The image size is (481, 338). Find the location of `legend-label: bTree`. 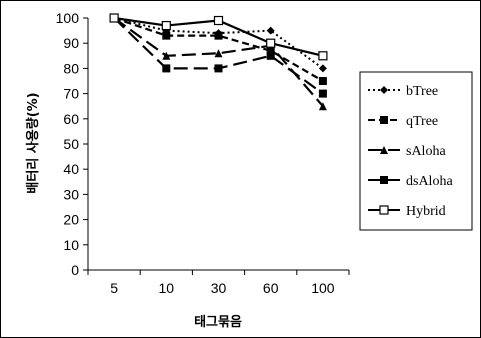

legend-label: bTree is located at coordinates (422, 91).